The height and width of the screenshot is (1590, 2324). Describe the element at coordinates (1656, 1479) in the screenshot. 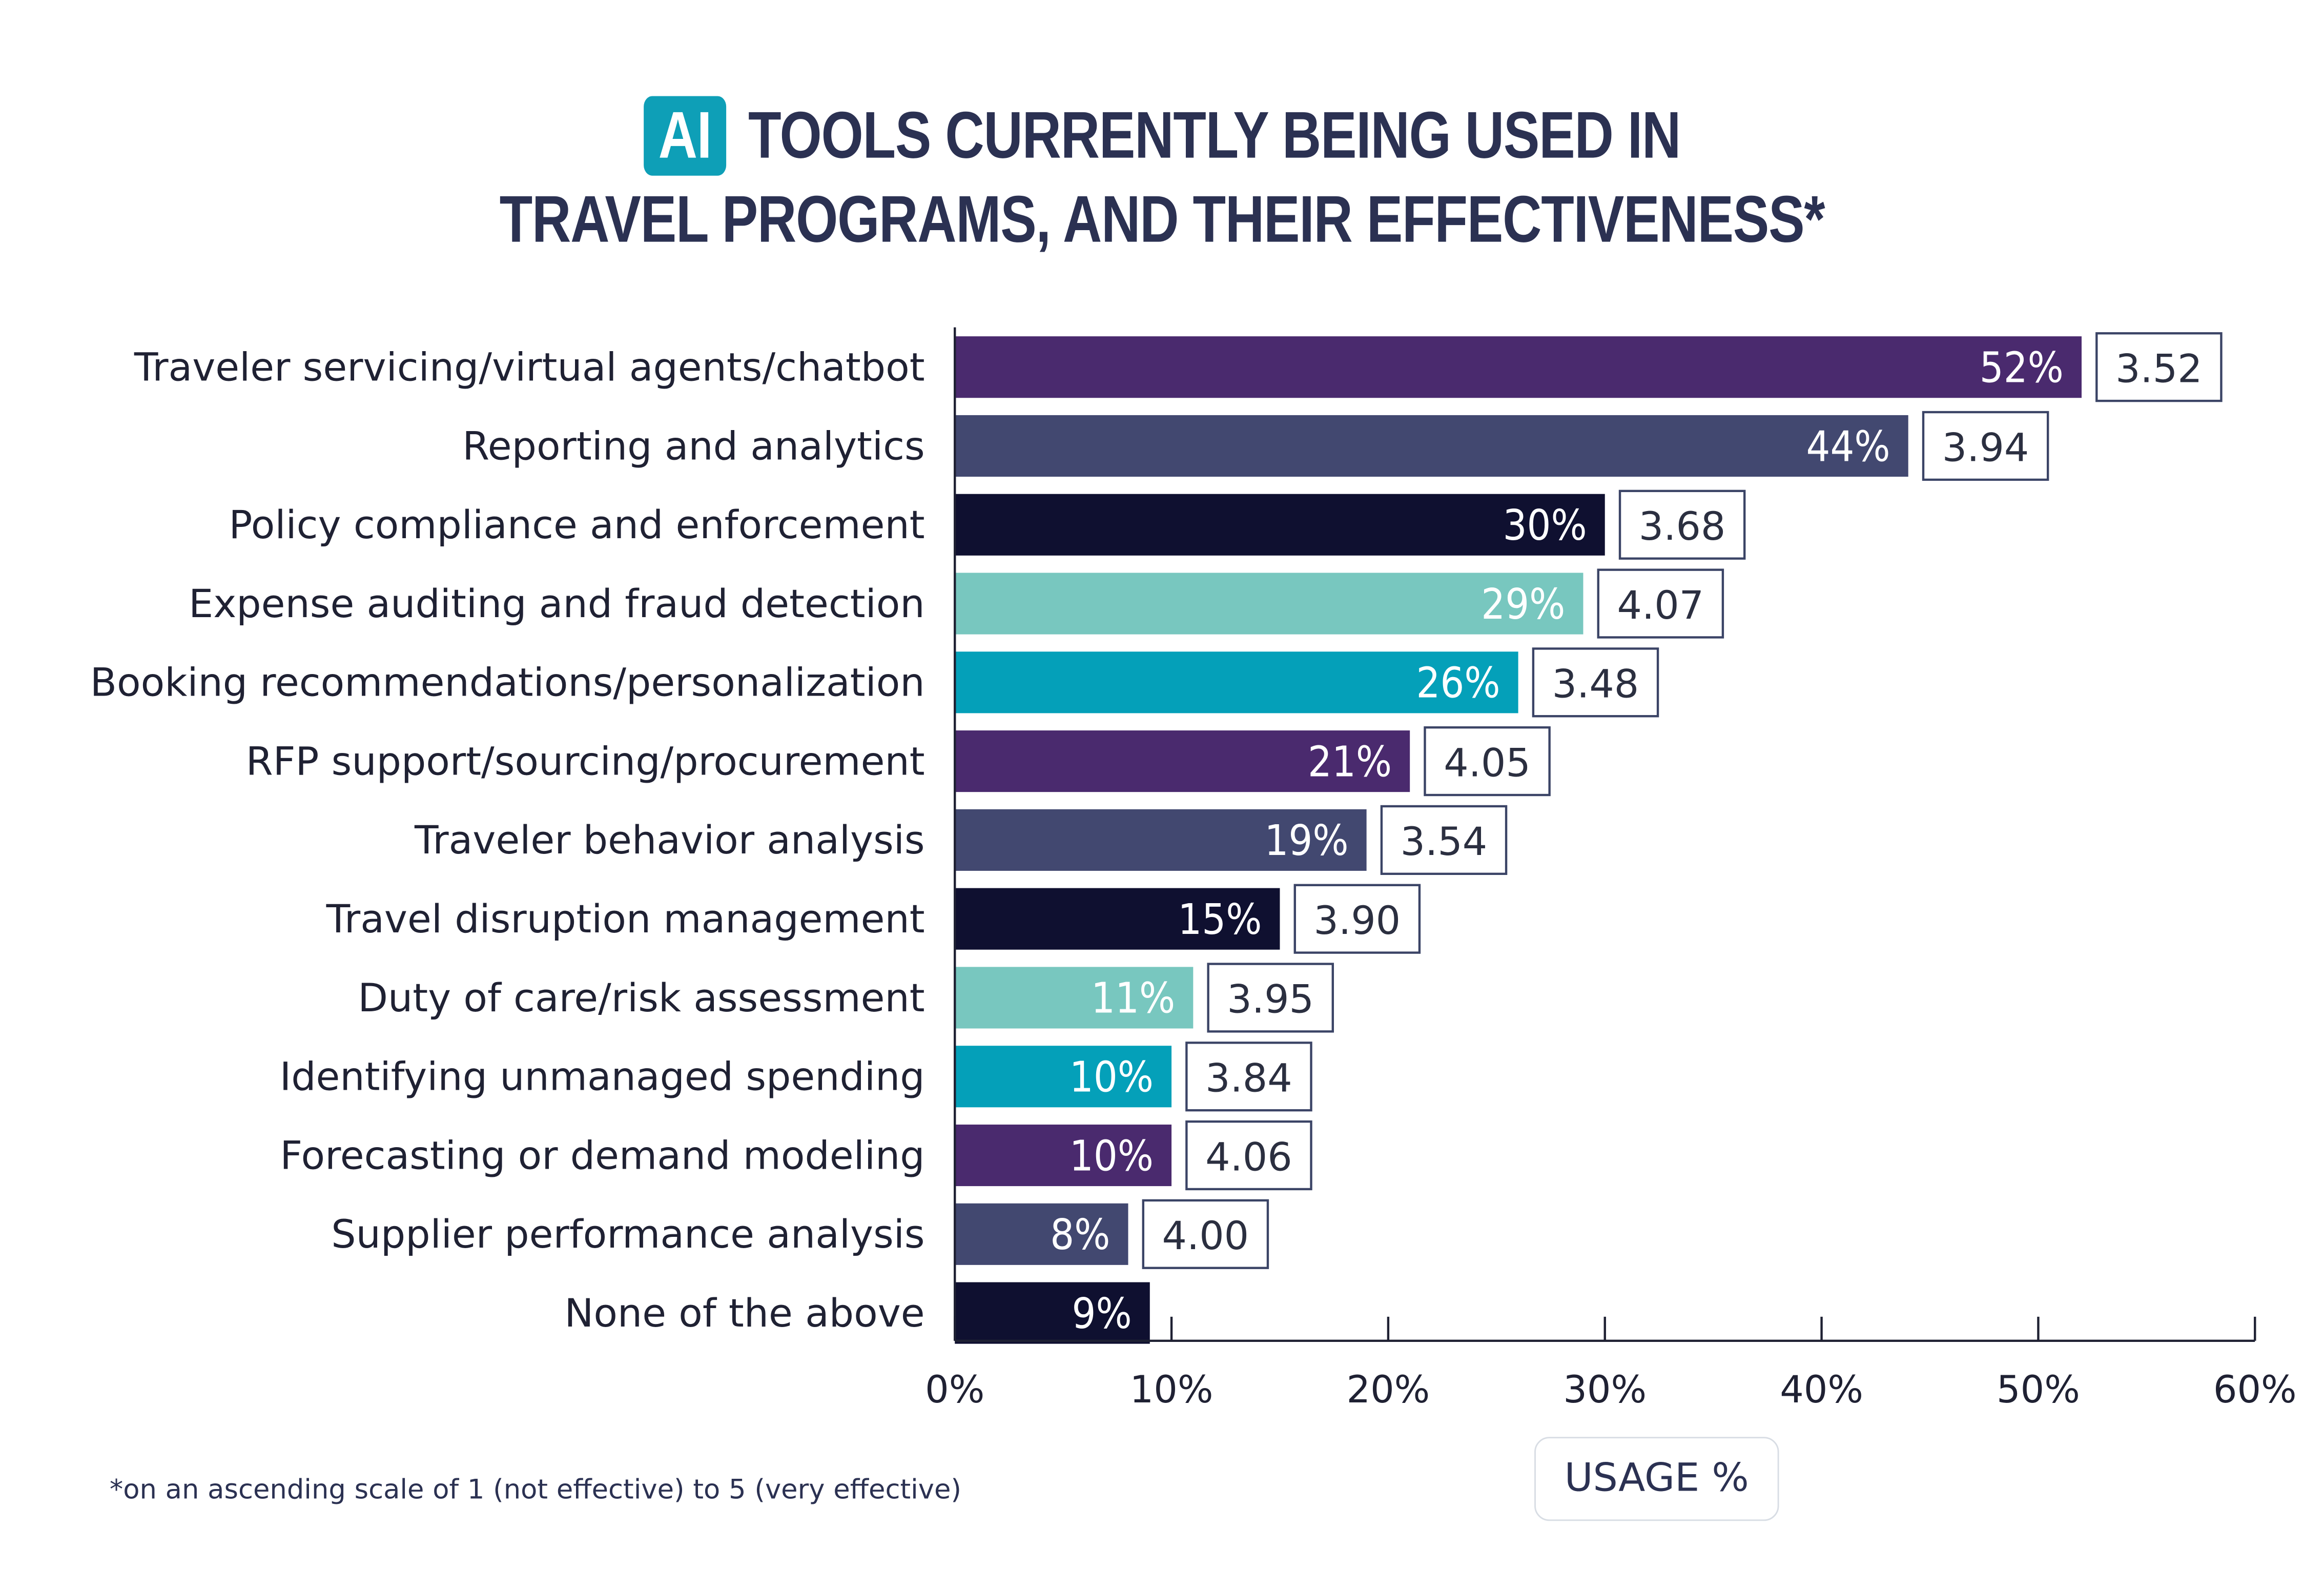

I see `x-axis-label: USAGE %` at that location.